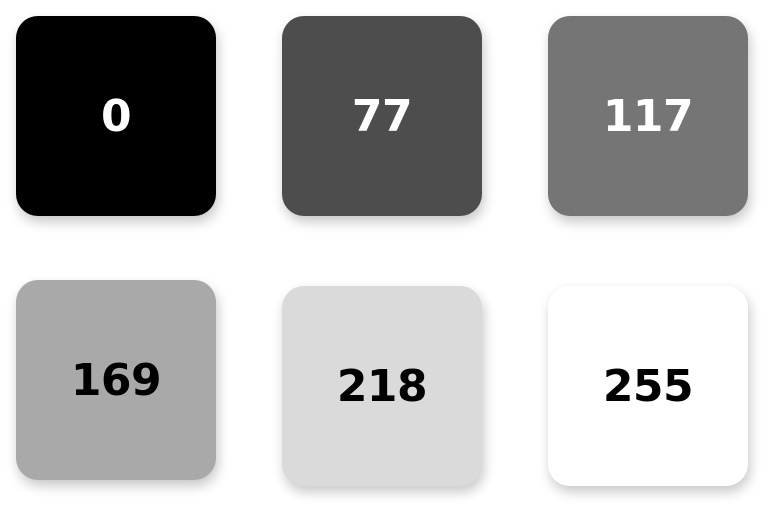  I want to click on swatch-0: 0, so click(116, 116).